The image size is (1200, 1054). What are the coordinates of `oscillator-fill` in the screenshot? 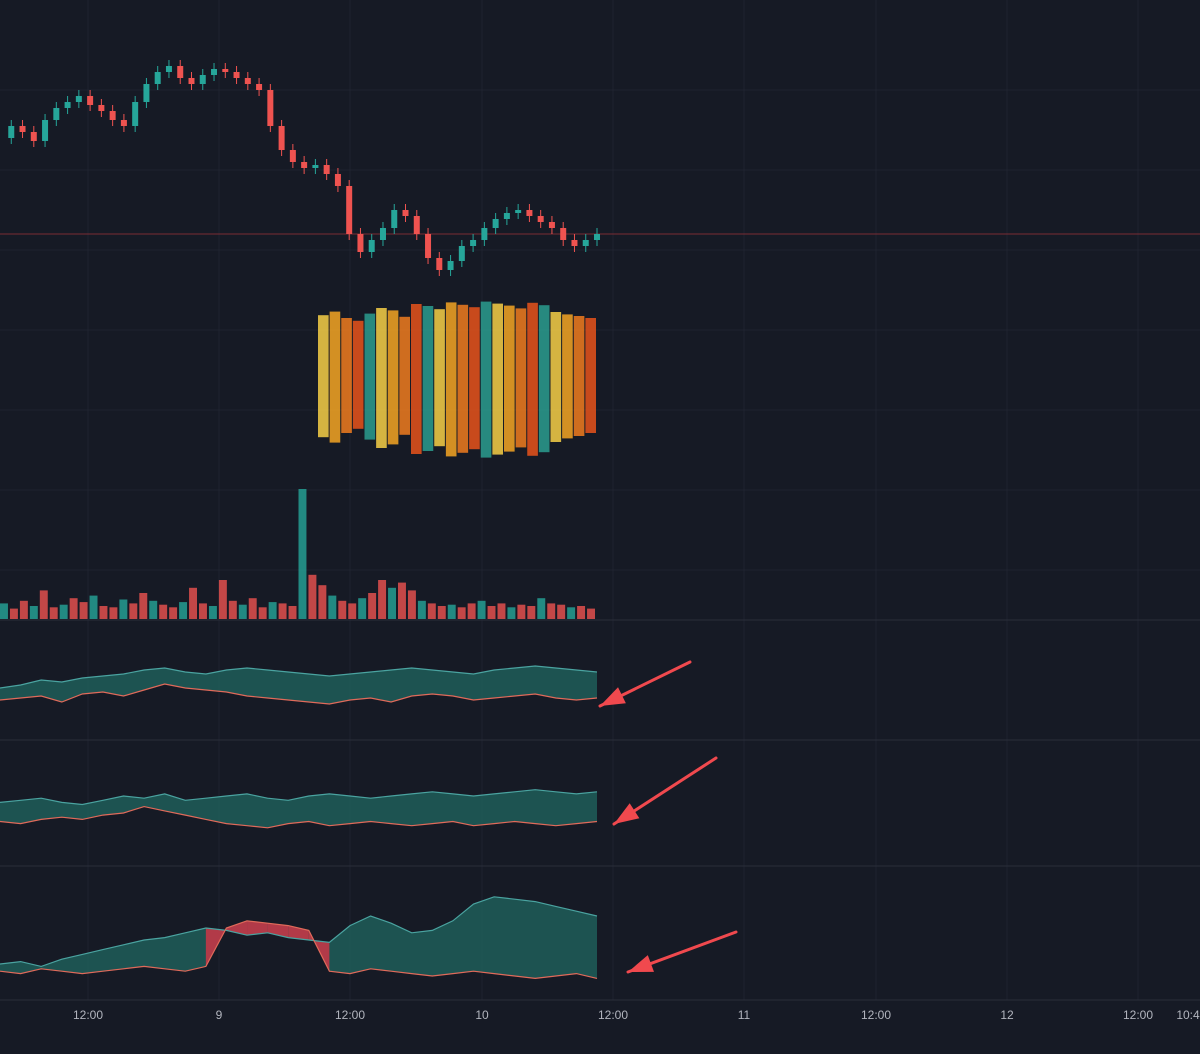 It's located at (298, 808).